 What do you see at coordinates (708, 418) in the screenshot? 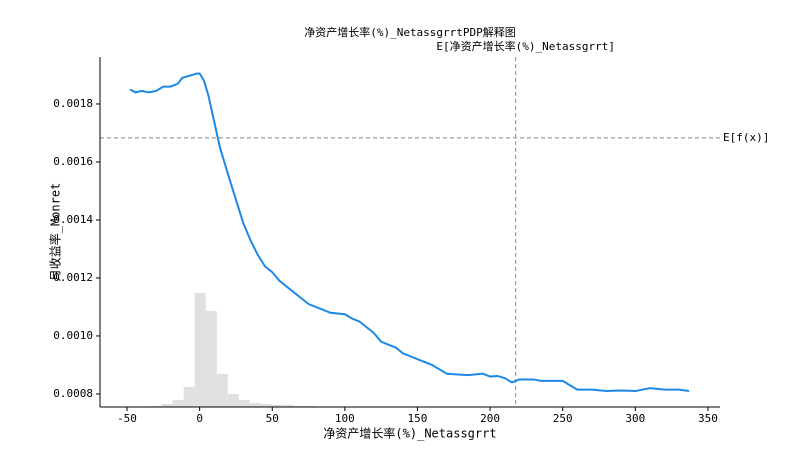
I see `x-tick-label: 350` at bounding box center [708, 418].